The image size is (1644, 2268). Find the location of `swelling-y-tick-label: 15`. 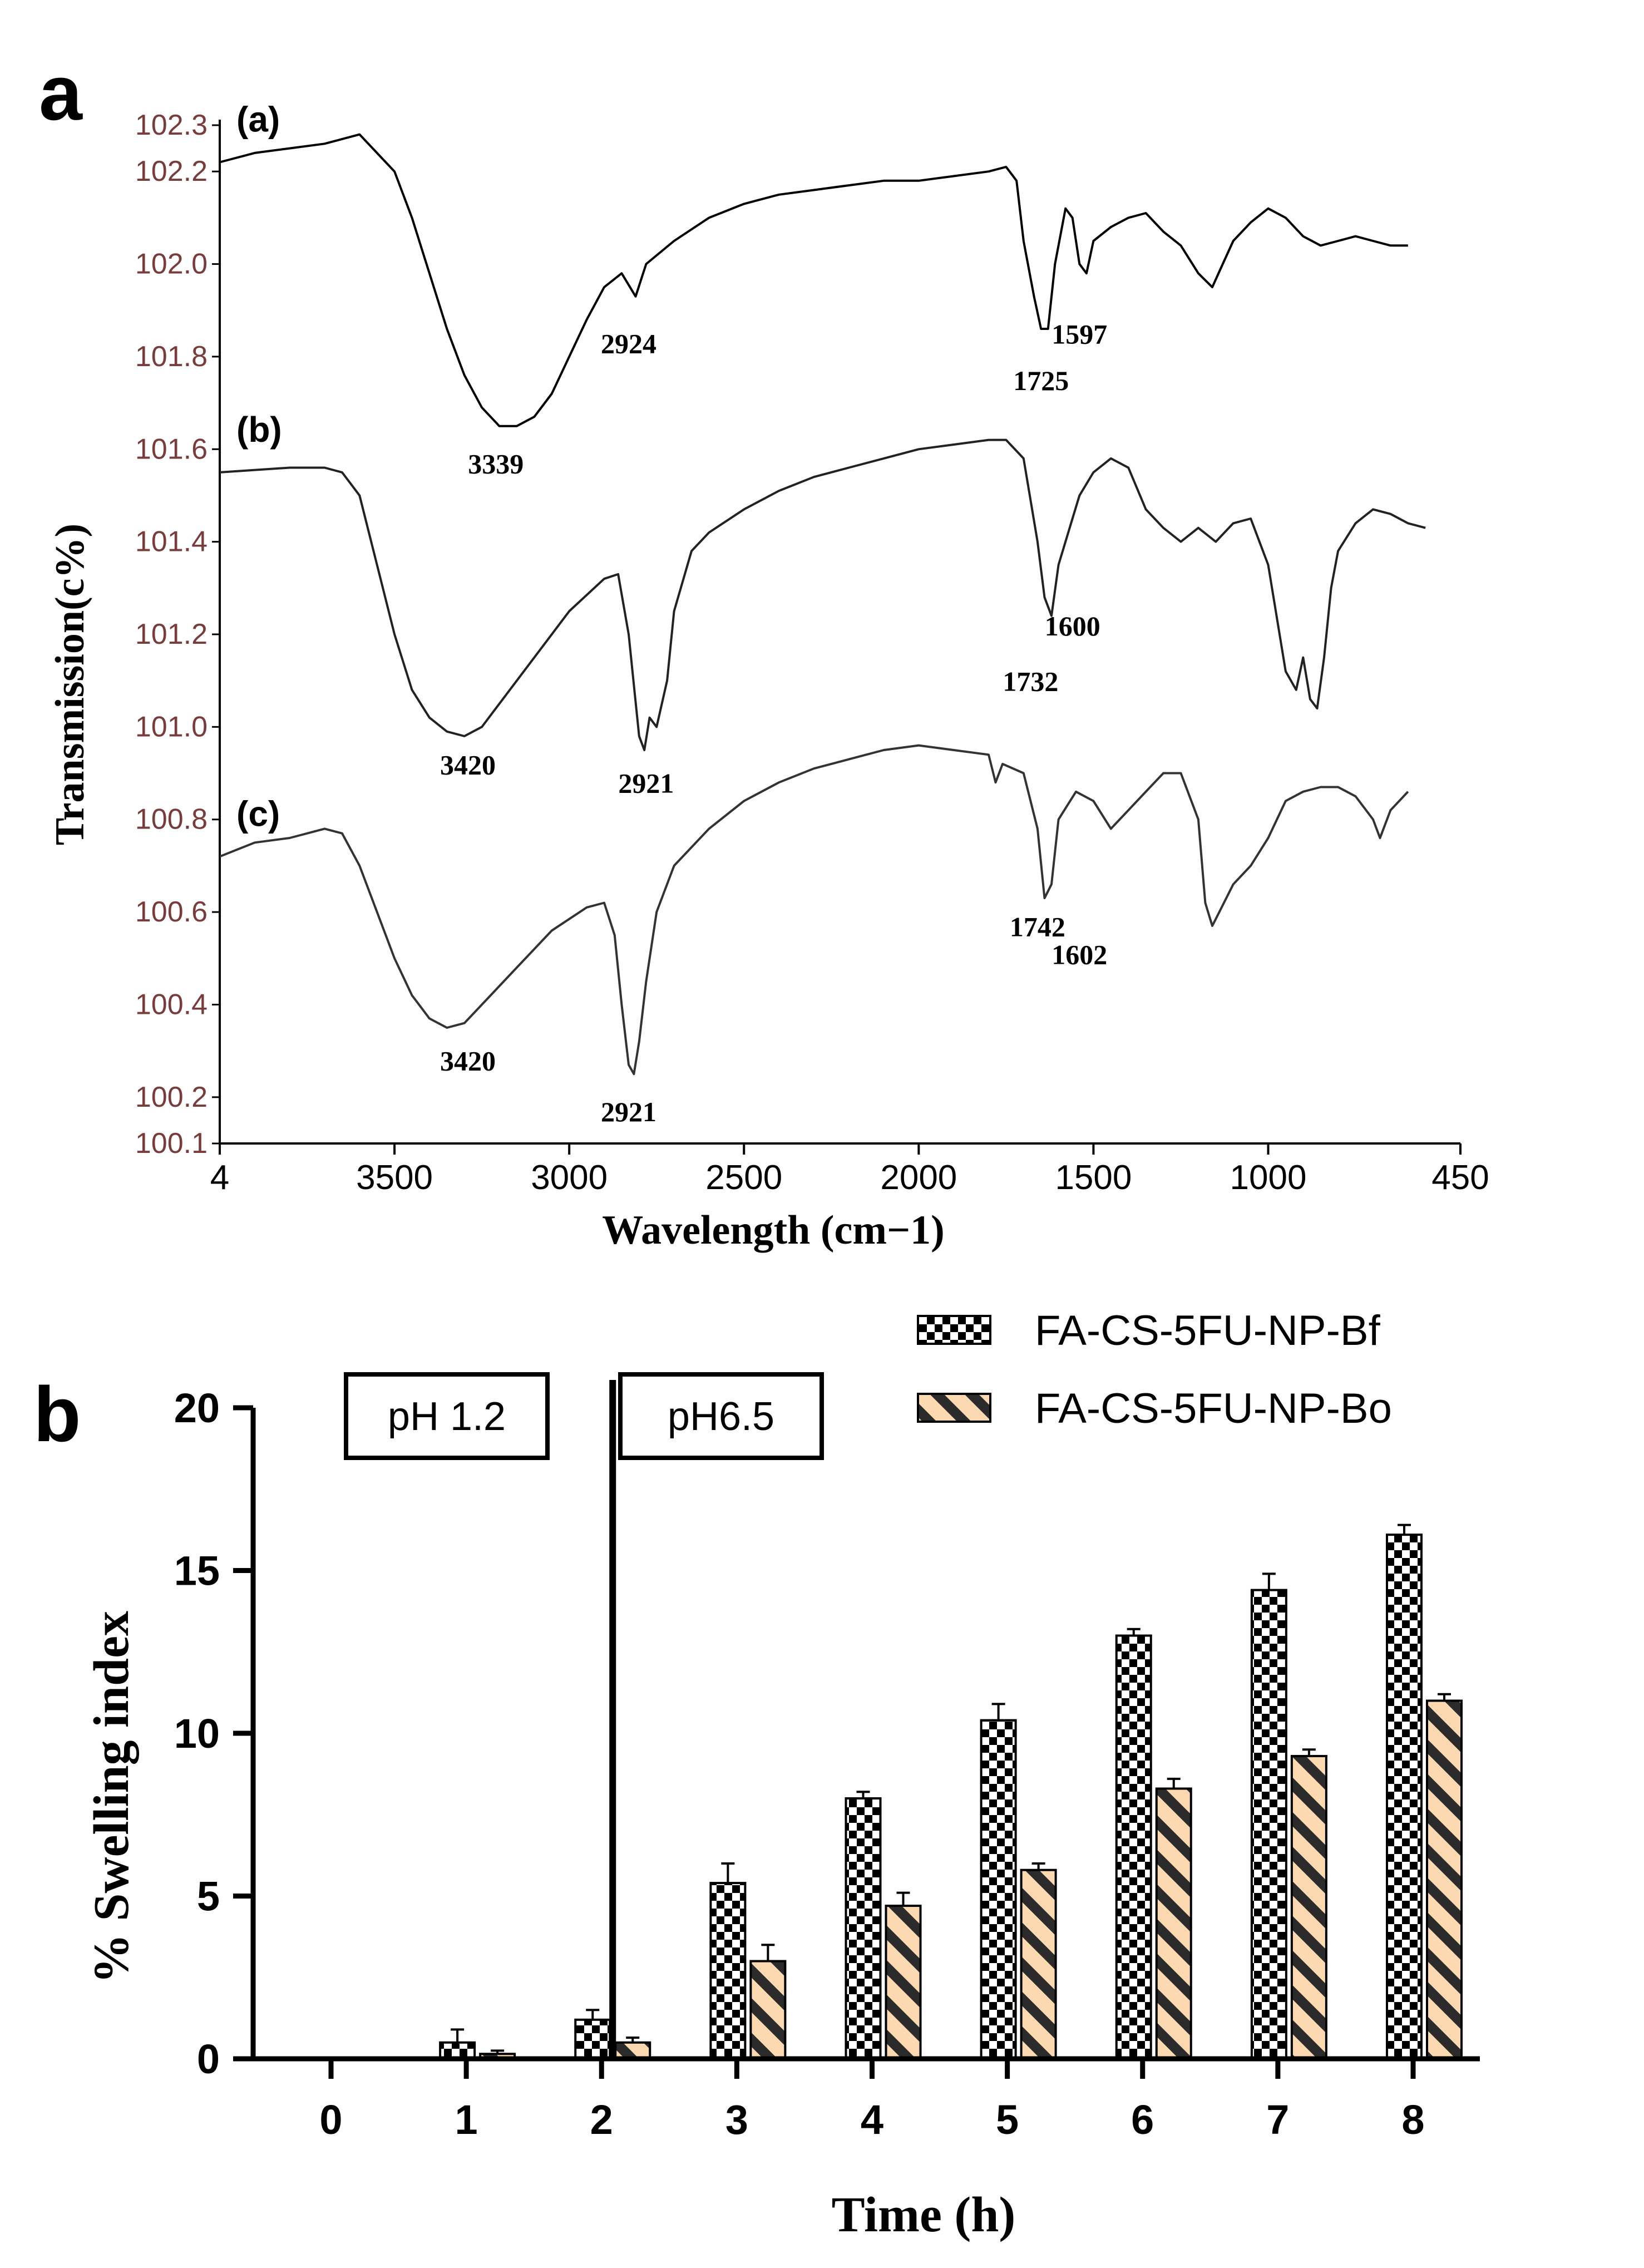

swelling-y-tick-label: 15 is located at coordinates (197, 1571).